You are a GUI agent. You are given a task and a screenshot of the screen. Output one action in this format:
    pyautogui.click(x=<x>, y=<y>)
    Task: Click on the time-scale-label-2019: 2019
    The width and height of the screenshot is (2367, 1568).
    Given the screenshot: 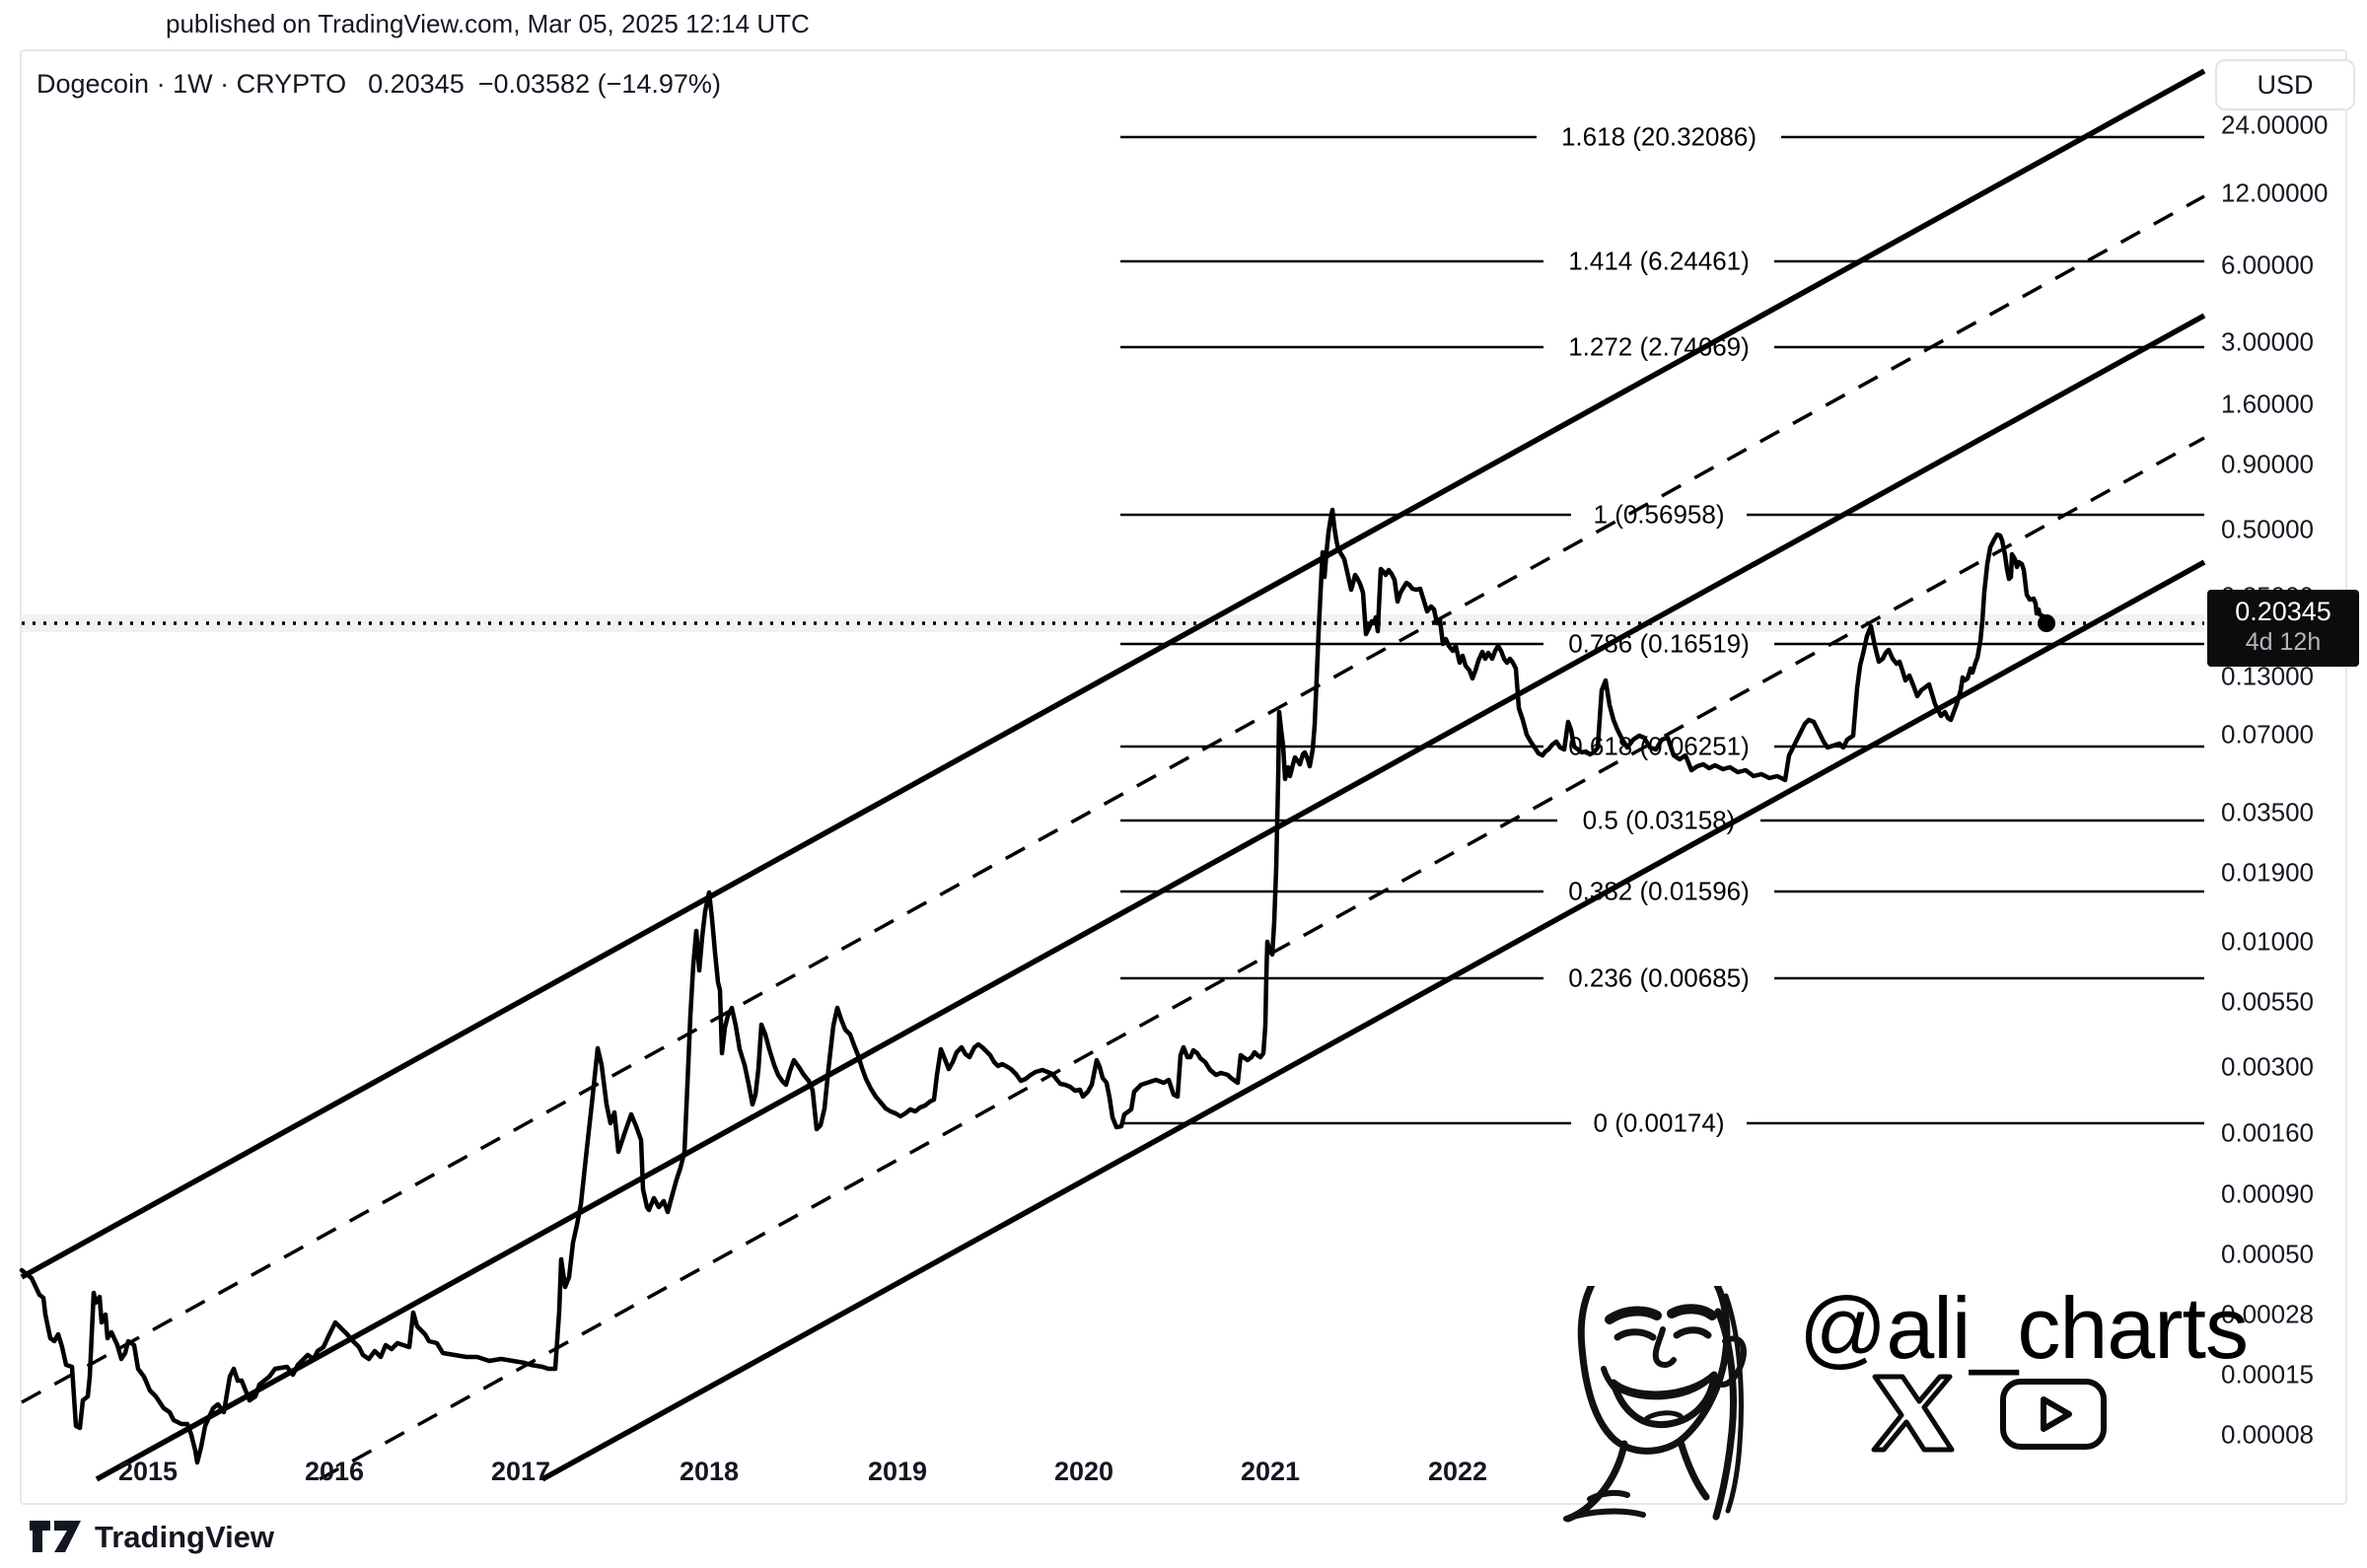 What is the action you would take?
    pyautogui.click(x=897, y=1471)
    